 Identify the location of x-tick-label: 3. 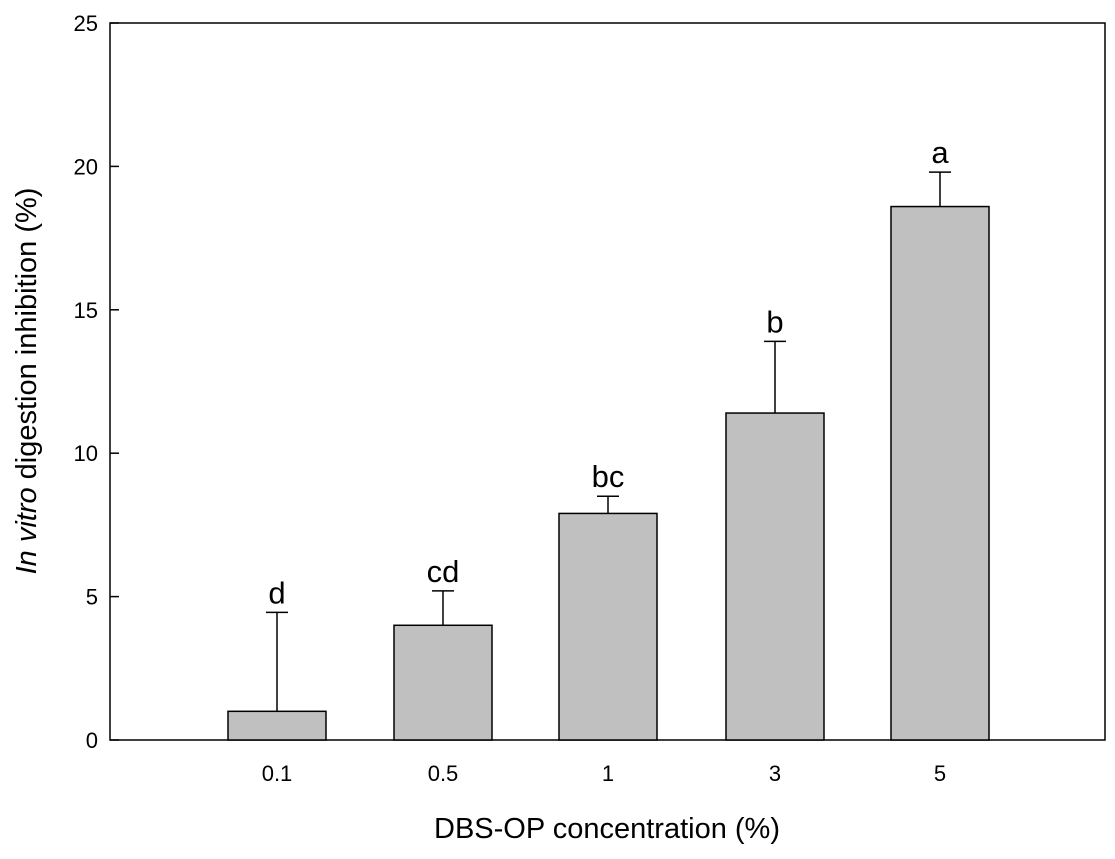
(775, 773).